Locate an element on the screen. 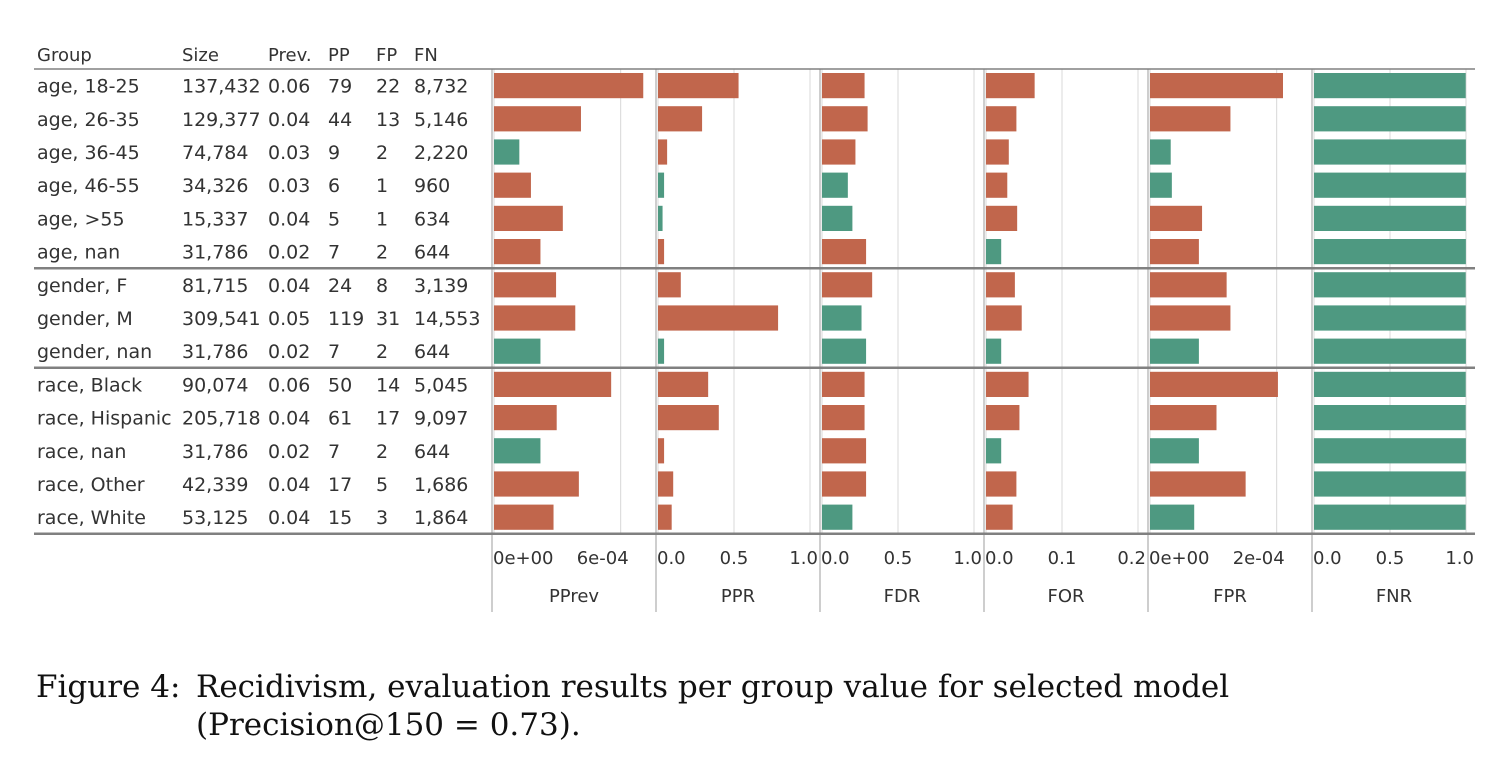 Image resolution: width=1498 pixels, height=766 pixels. table-cell: 90,074 is located at coordinates (215, 385).